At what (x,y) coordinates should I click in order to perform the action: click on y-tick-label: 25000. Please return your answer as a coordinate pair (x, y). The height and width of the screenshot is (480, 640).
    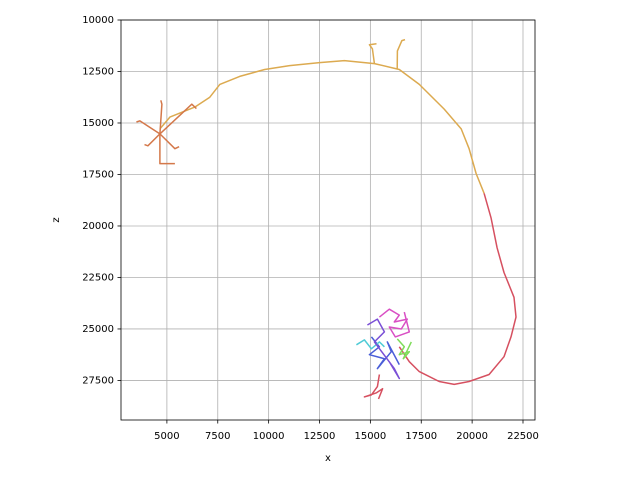
    Looking at the image, I should click on (98, 329).